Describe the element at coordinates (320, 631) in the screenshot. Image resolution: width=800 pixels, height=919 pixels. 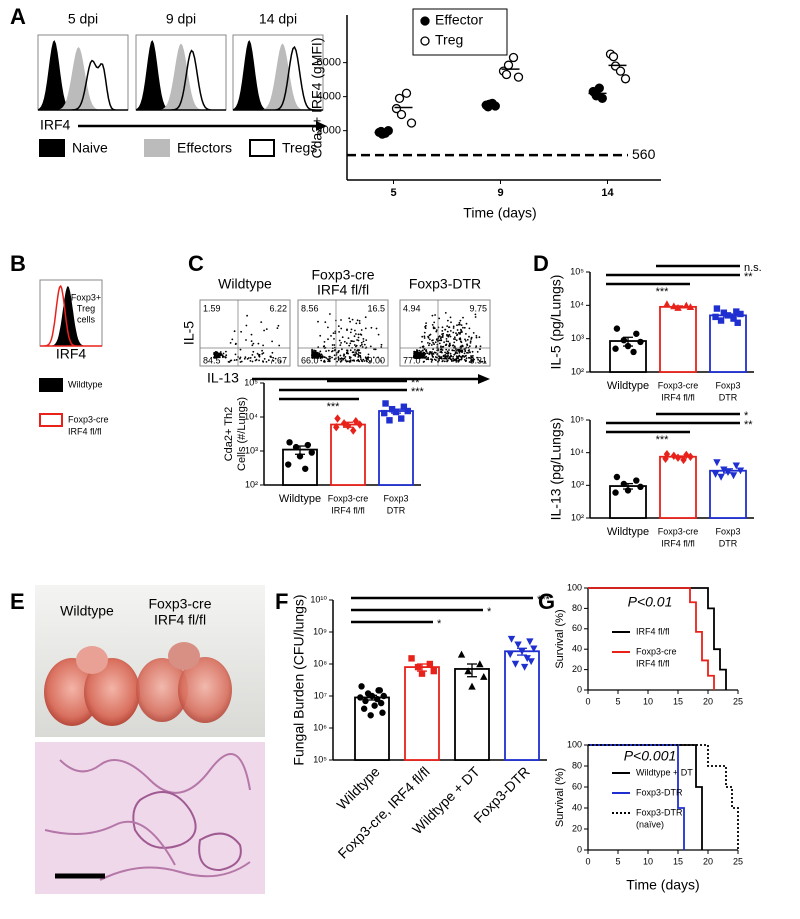
I see `y-tick-label: 10⁹` at that location.